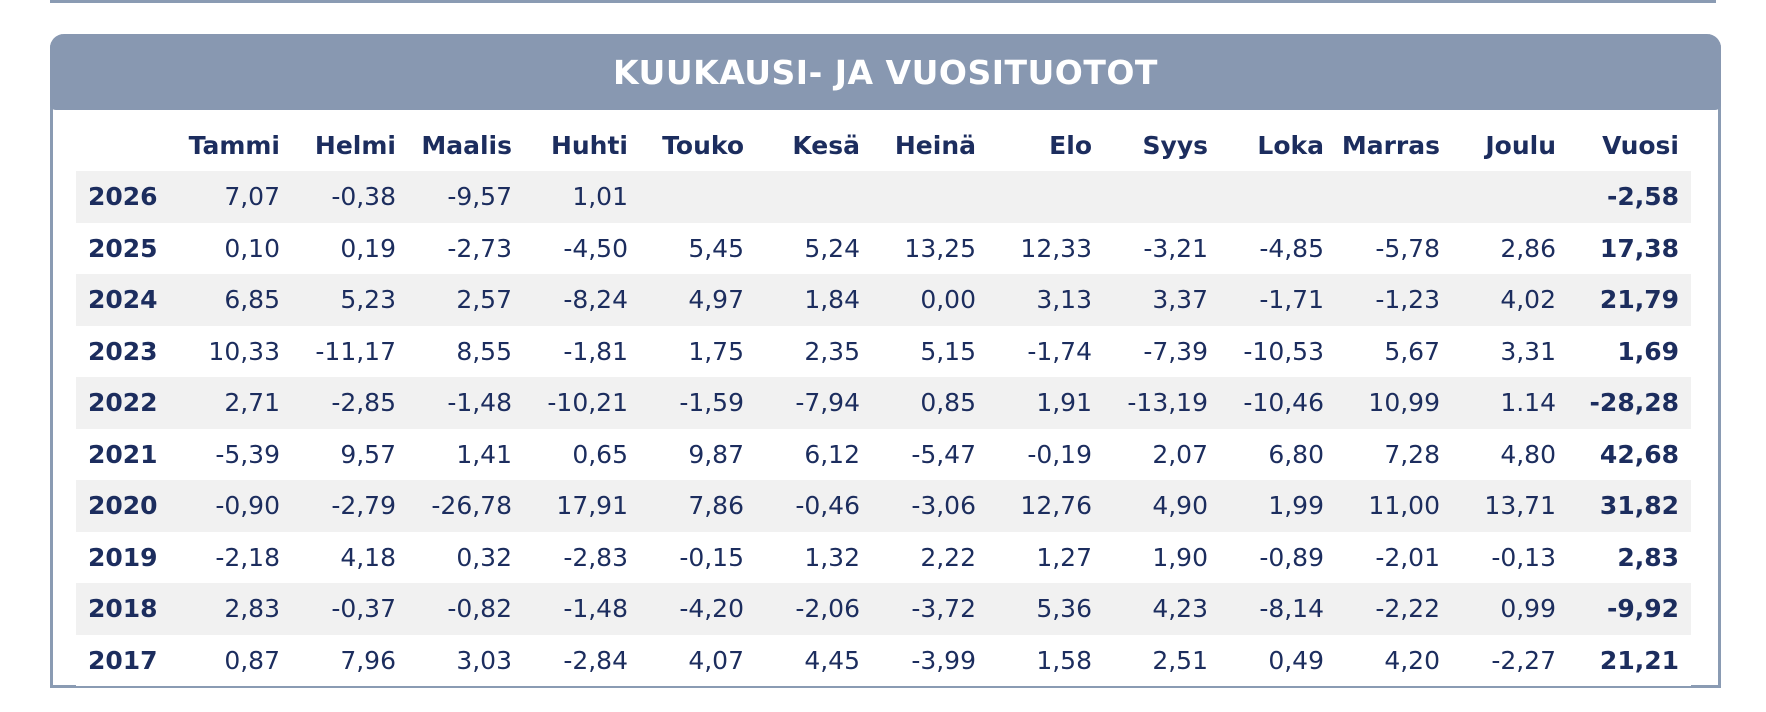  I want to click on table-row: 2026 7,07 -0,38 -9,57 1,01 -2,58, so click(883, 197).